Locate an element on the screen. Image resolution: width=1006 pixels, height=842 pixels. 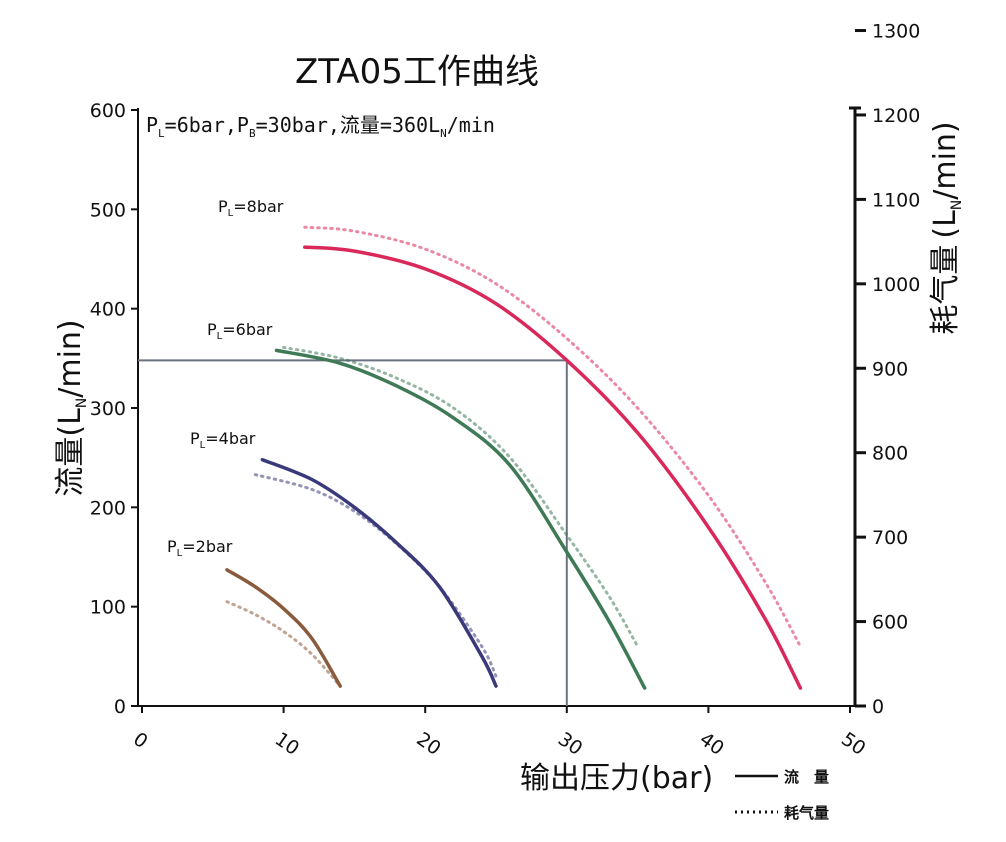
right-y-tick-label: 0 is located at coordinates (878, 707).